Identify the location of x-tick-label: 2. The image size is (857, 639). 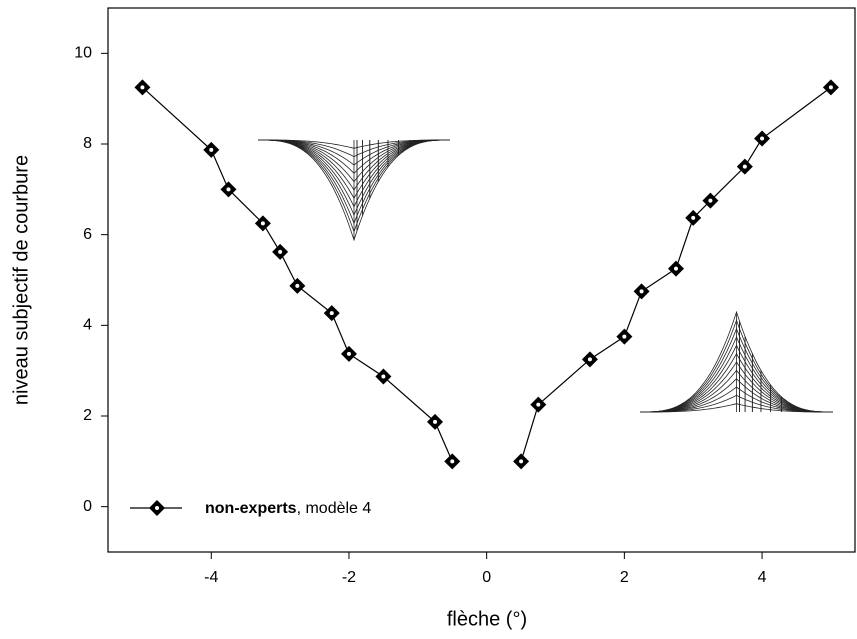
(624, 577).